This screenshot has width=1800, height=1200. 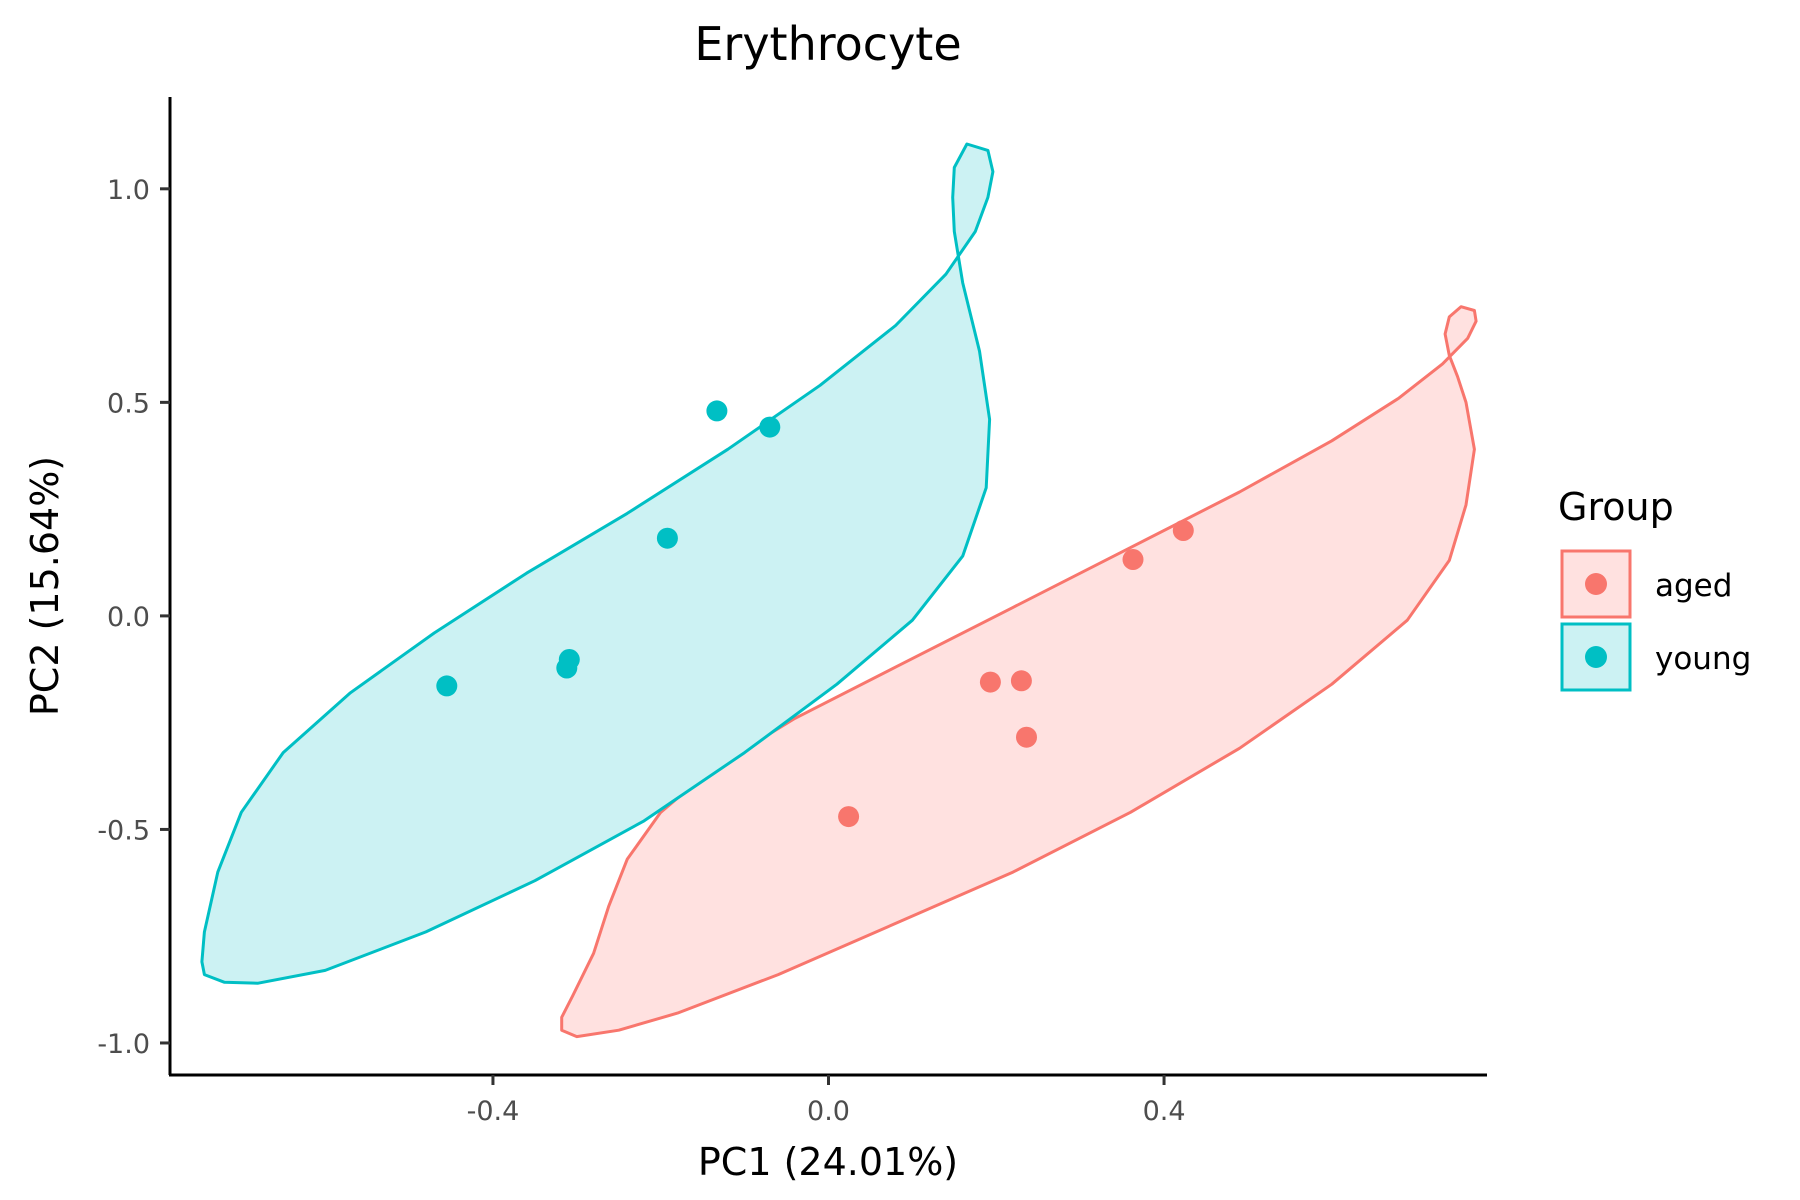 I want to click on legend: Group aged young, so click(x=1654, y=588).